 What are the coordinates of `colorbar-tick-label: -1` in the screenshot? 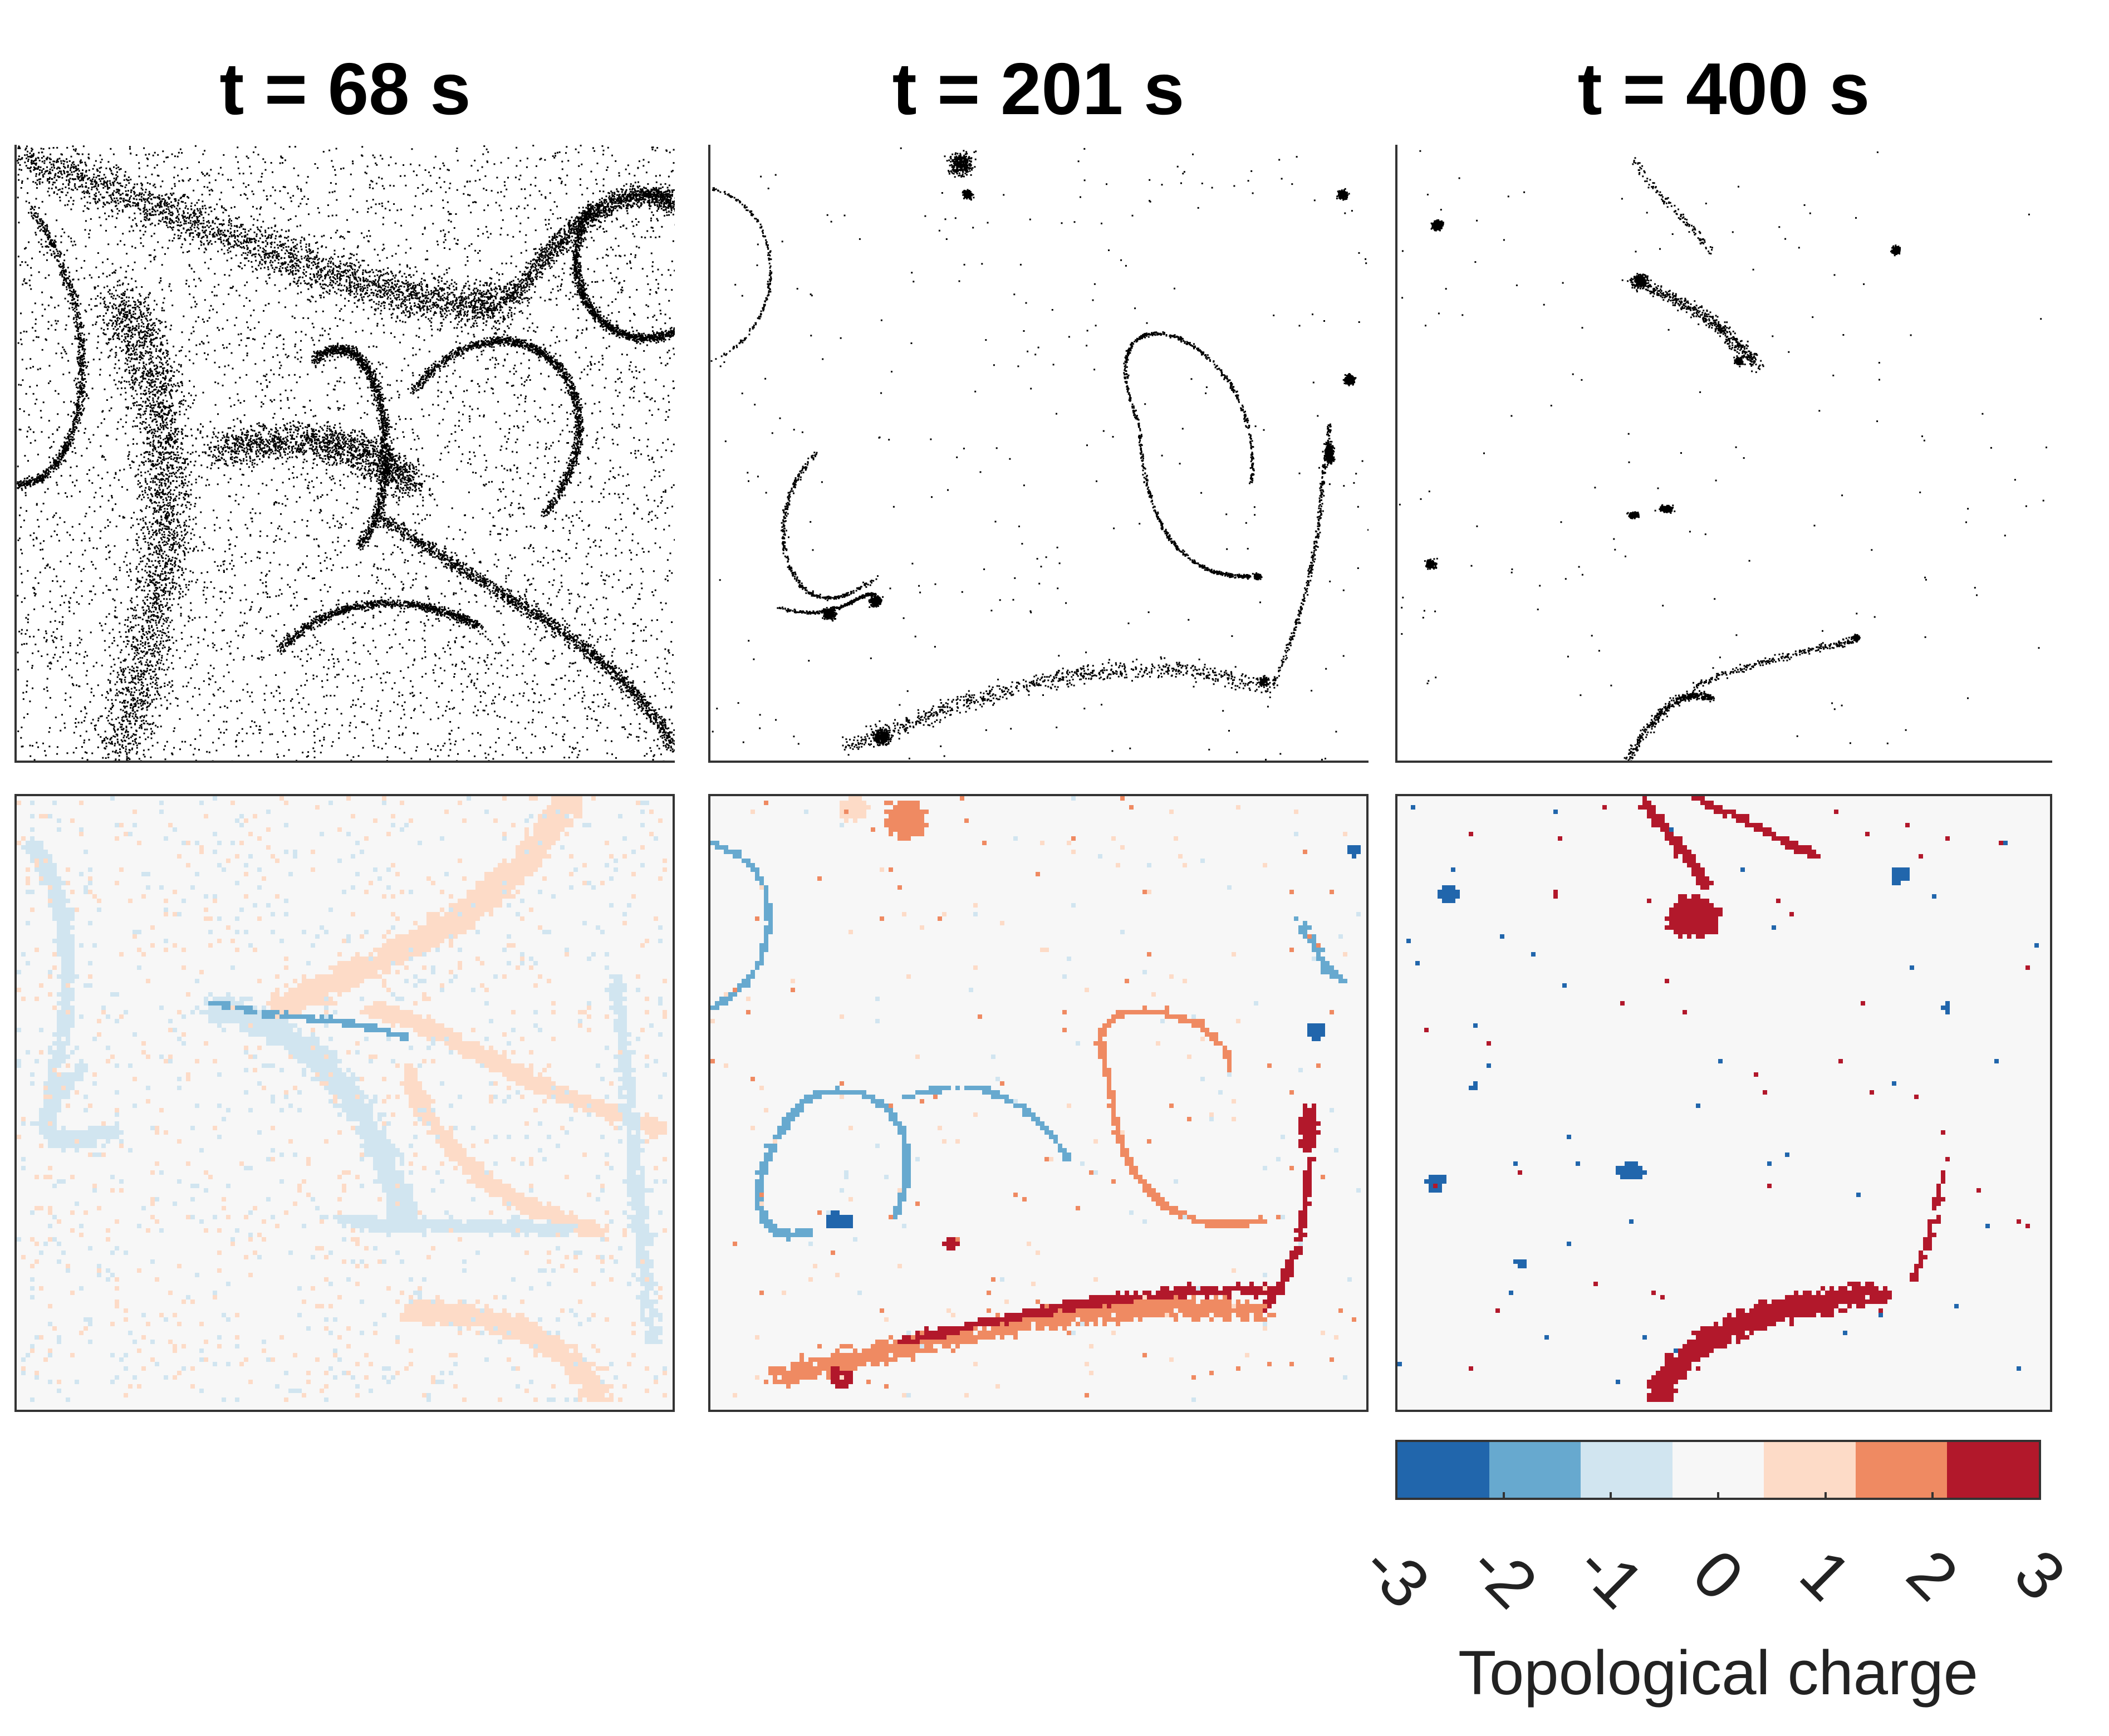 It's located at (1611, 1575).